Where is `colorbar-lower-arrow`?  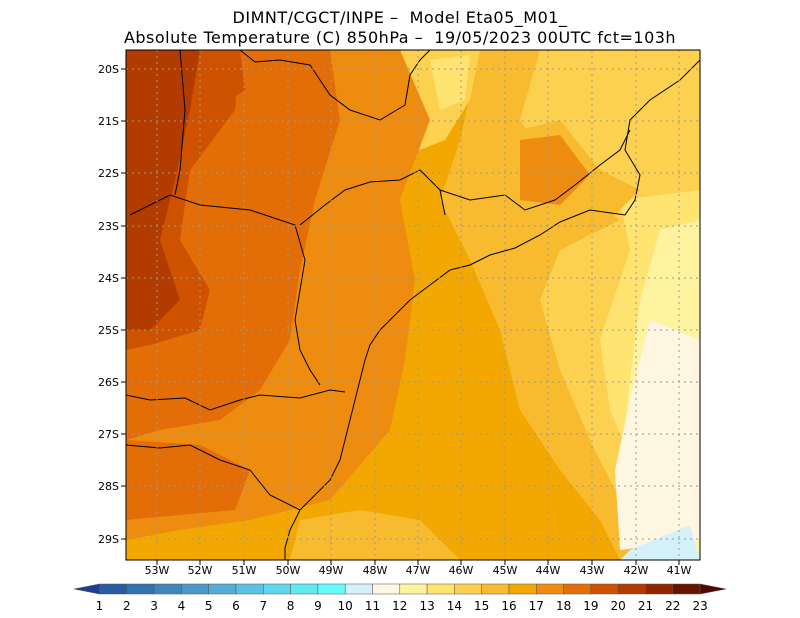
colorbar-lower-arrow is located at coordinates (86, 589).